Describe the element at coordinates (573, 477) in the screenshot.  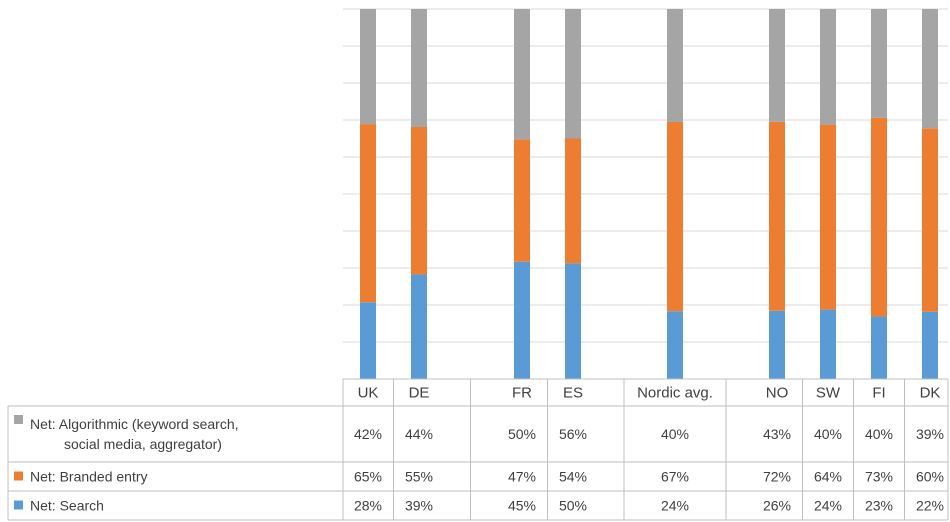
I see `data-cell: 54%` at that location.